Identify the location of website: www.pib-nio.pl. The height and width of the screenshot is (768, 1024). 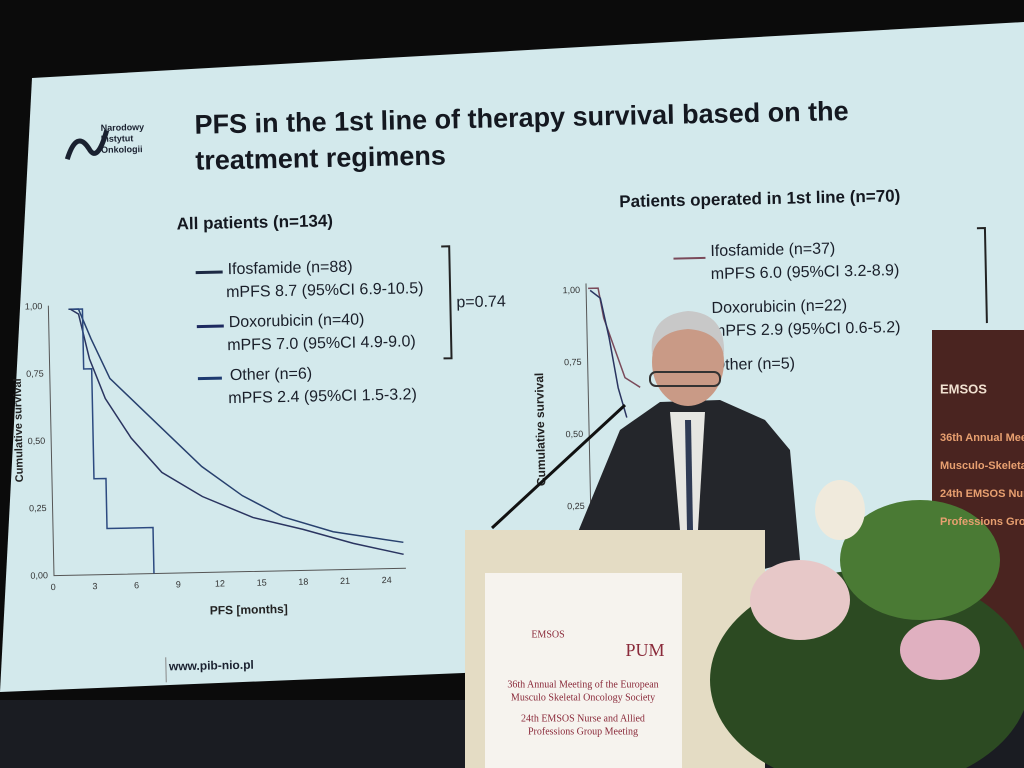
(211, 666).